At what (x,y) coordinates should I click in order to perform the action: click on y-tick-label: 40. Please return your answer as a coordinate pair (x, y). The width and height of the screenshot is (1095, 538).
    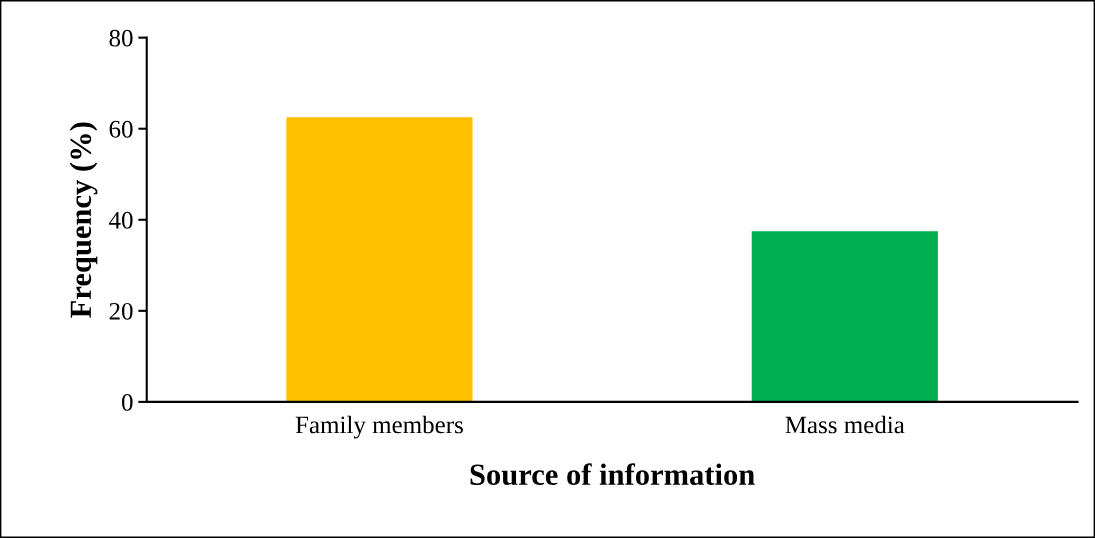
    Looking at the image, I should click on (121, 220).